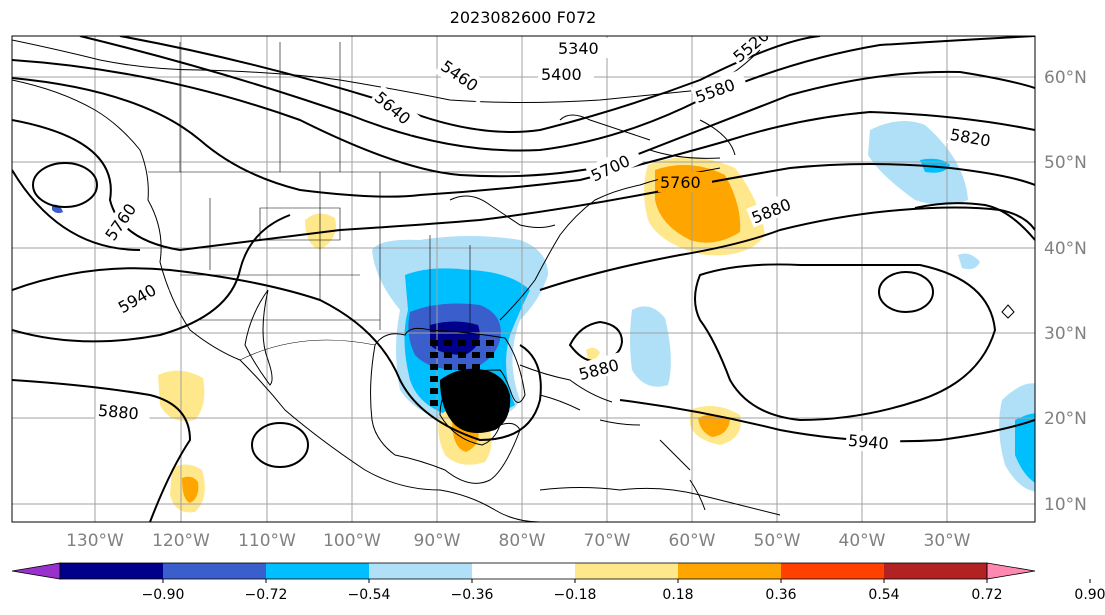 The image size is (1105, 615). I want to click on shade-light-blue-atlantic-n, so click(918, 163).